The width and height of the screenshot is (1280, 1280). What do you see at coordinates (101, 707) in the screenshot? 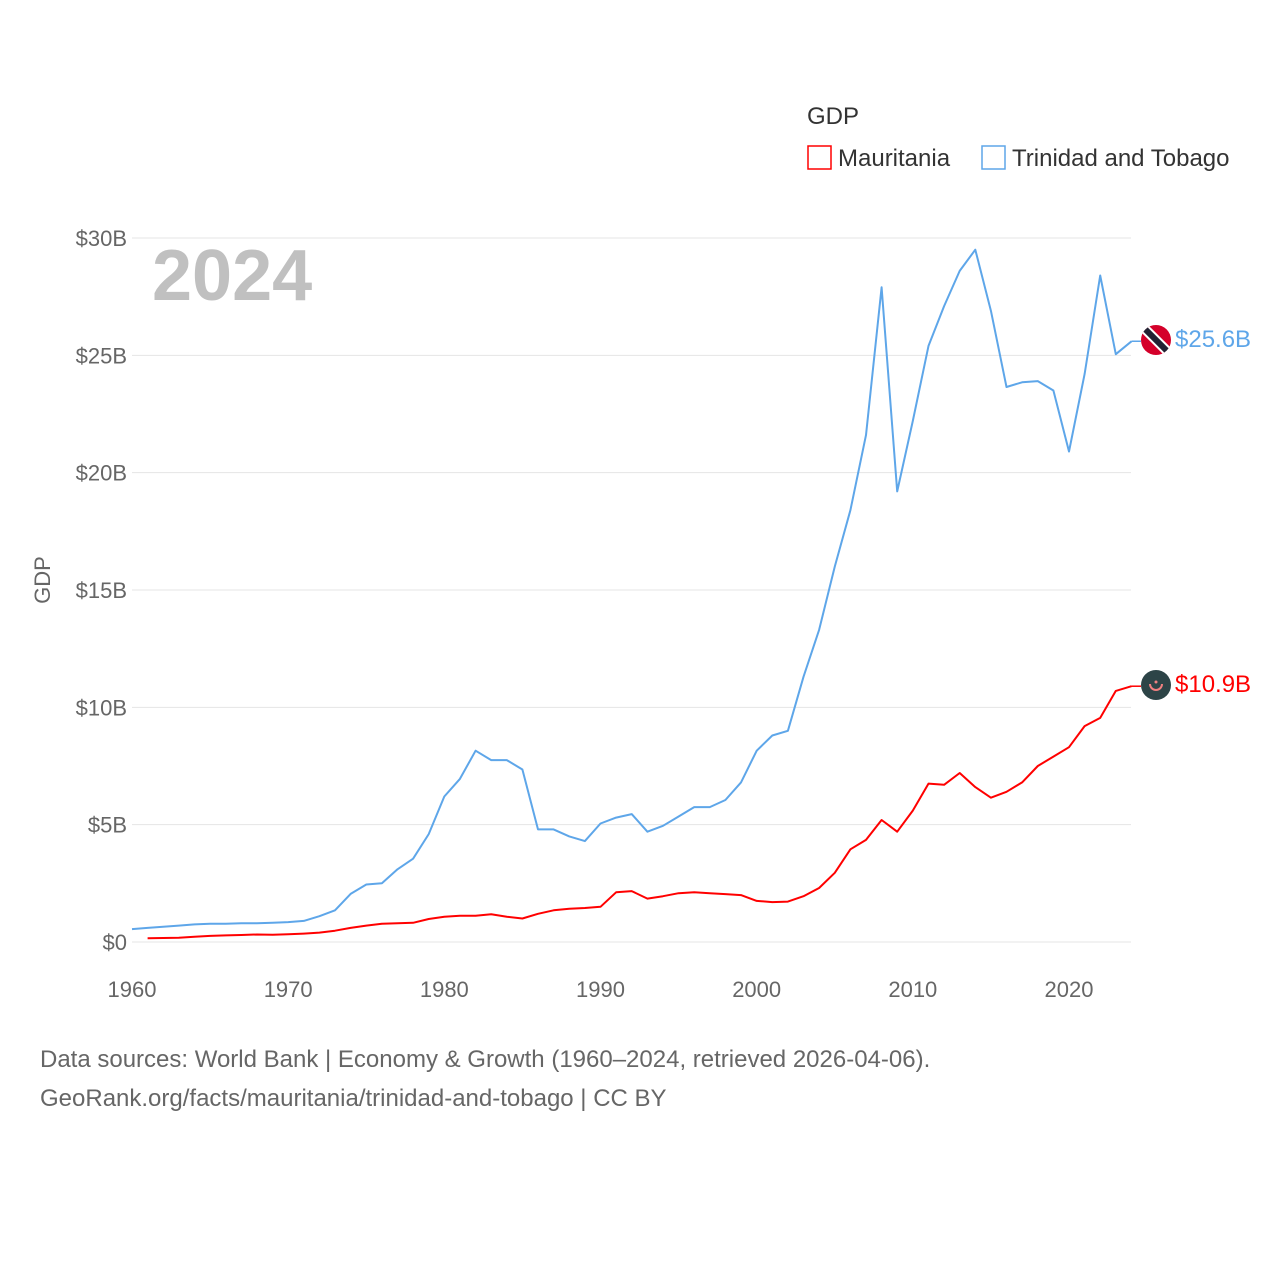
I see `y-tick-label: $10B` at bounding box center [101, 707].